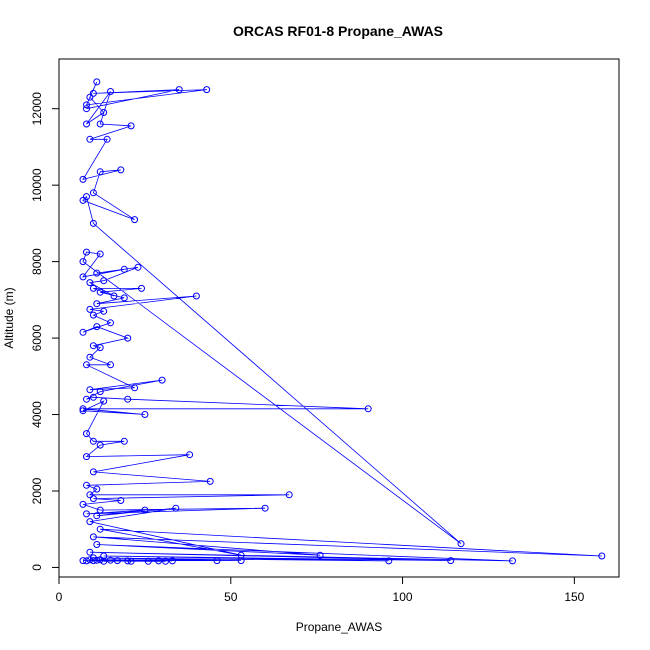 Image resolution: width=650 pixels, height=650 pixels. I want to click on y-tick-label-3: 6000, so click(37, 337).